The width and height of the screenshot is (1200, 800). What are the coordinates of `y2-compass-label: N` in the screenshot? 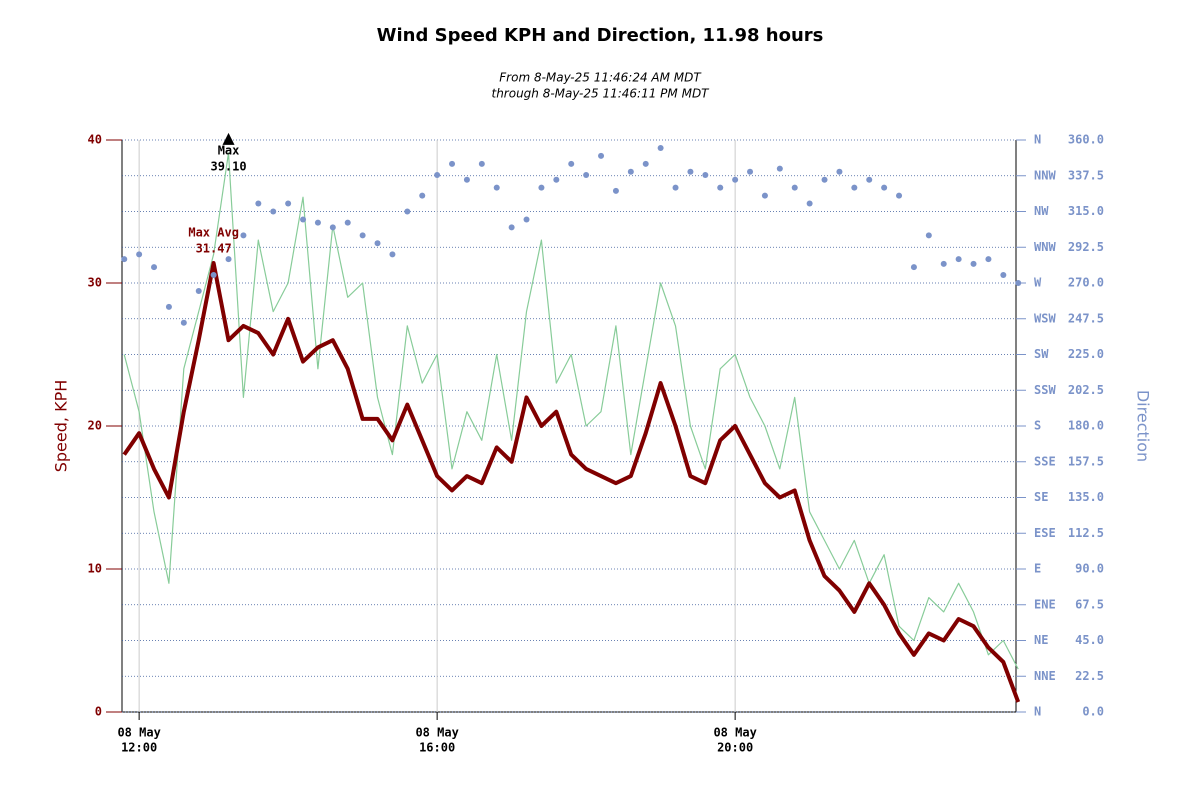 It's located at (1037, 712).